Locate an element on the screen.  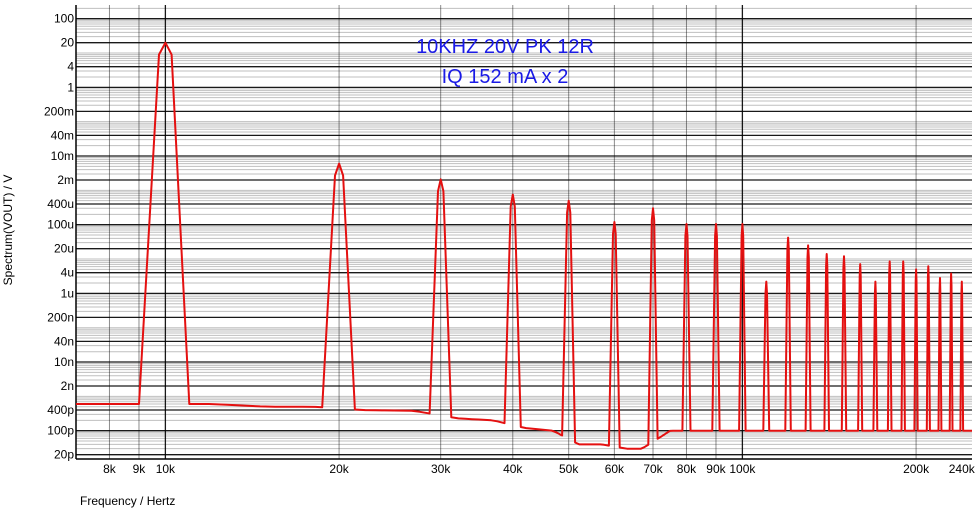
y-tick-label: 40m is located at coordinates (62, 135).